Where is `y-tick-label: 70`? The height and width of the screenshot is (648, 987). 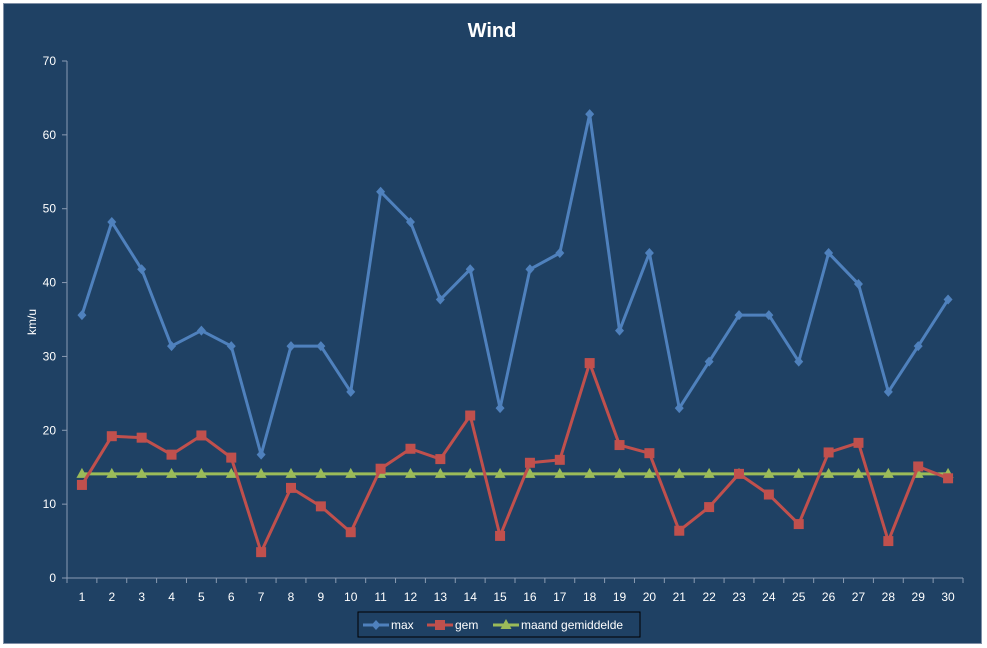
y-tick-label: 70 is located at coordinates (50, 61).